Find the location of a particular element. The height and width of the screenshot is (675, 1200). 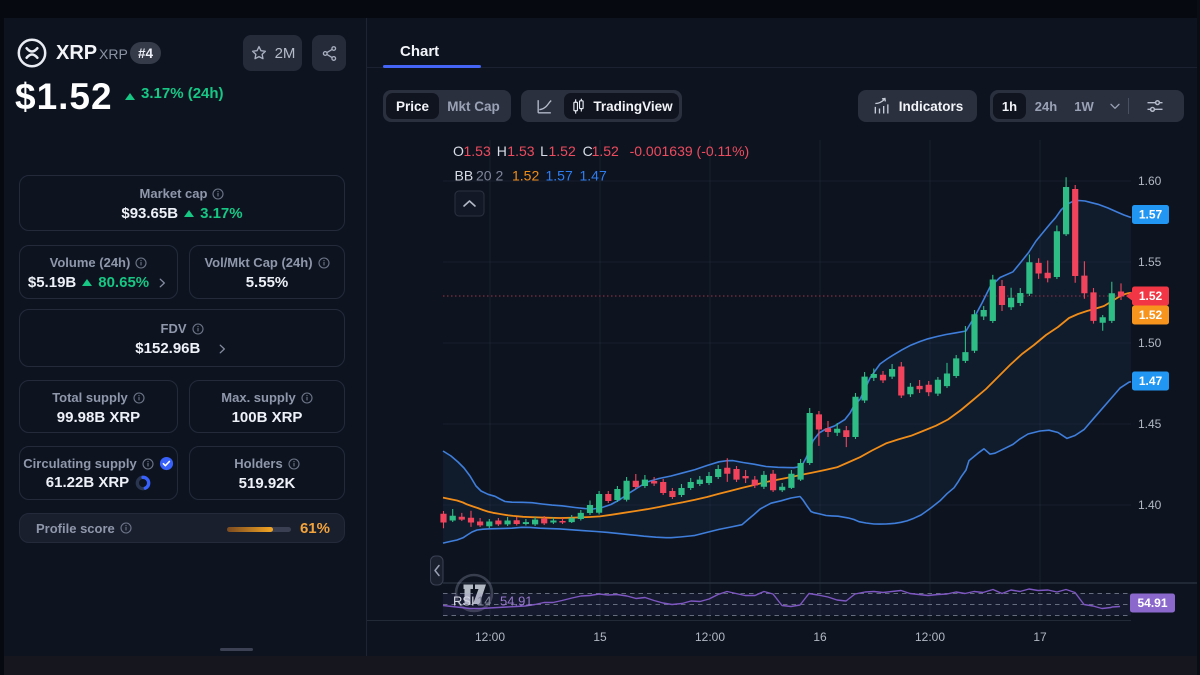

svg-text: 16 is located at coordinates (820, 637).